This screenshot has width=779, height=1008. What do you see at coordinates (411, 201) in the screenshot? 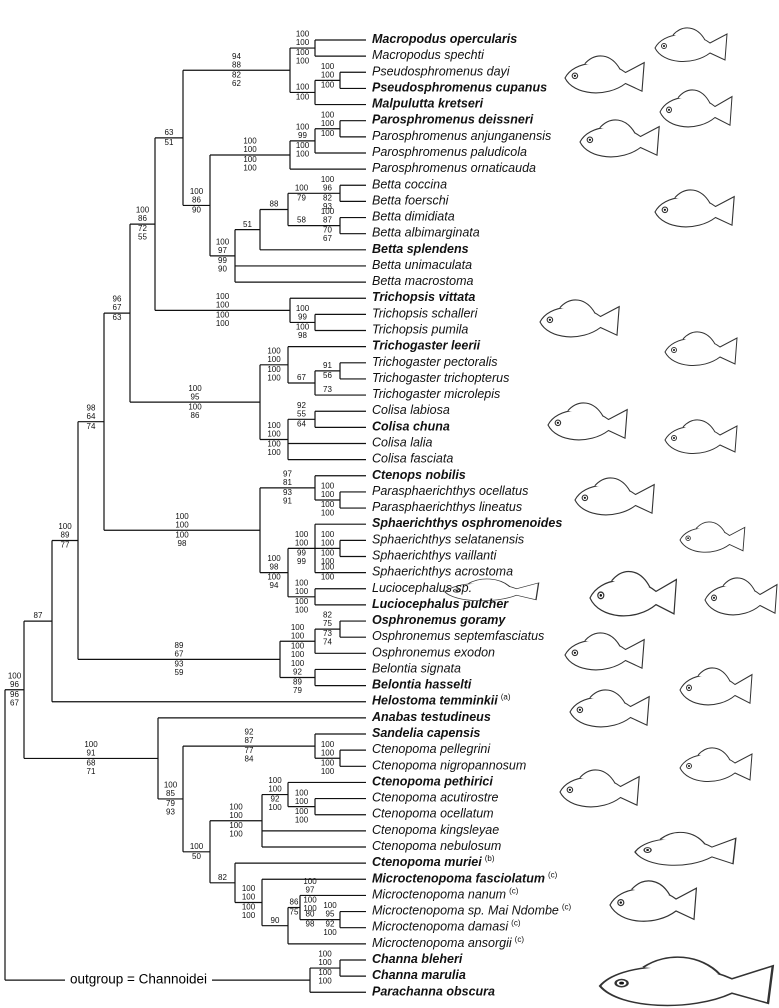
I see `taxon-label: Betta foerschi` at bounding box center [411, 201].